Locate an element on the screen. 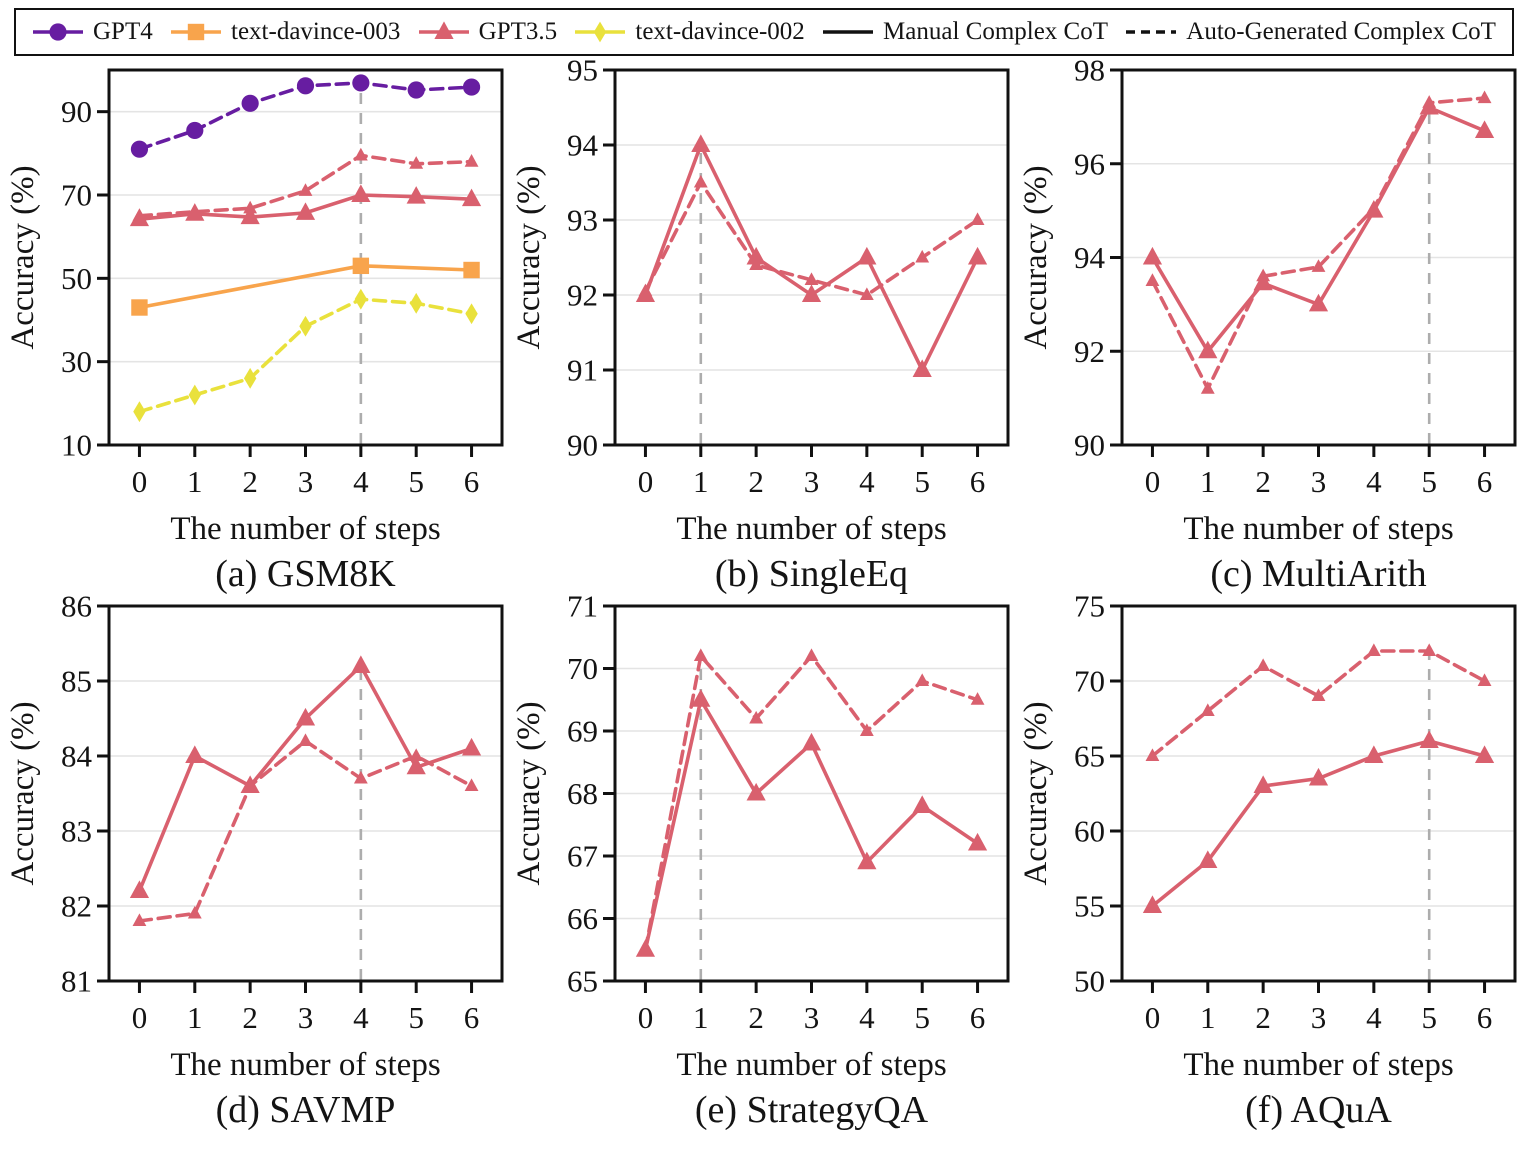 Image resolution: width=1528 pixels, height=1151 pixels. legend-item-auto-generated-complex-cot: Auto-Generated Complex CoT is located at coordinates (1310, 32).